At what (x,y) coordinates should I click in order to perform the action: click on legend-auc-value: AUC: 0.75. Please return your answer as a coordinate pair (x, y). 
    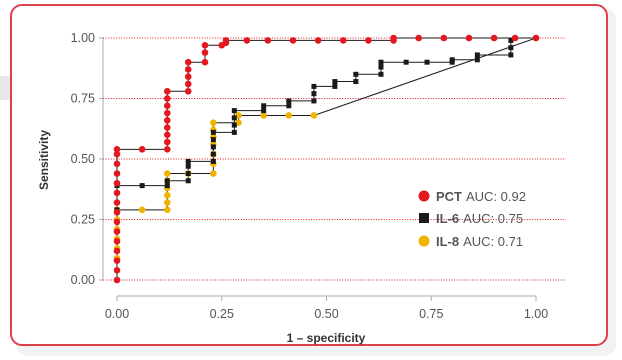
    Looking at the image, I should click on (493, 218).